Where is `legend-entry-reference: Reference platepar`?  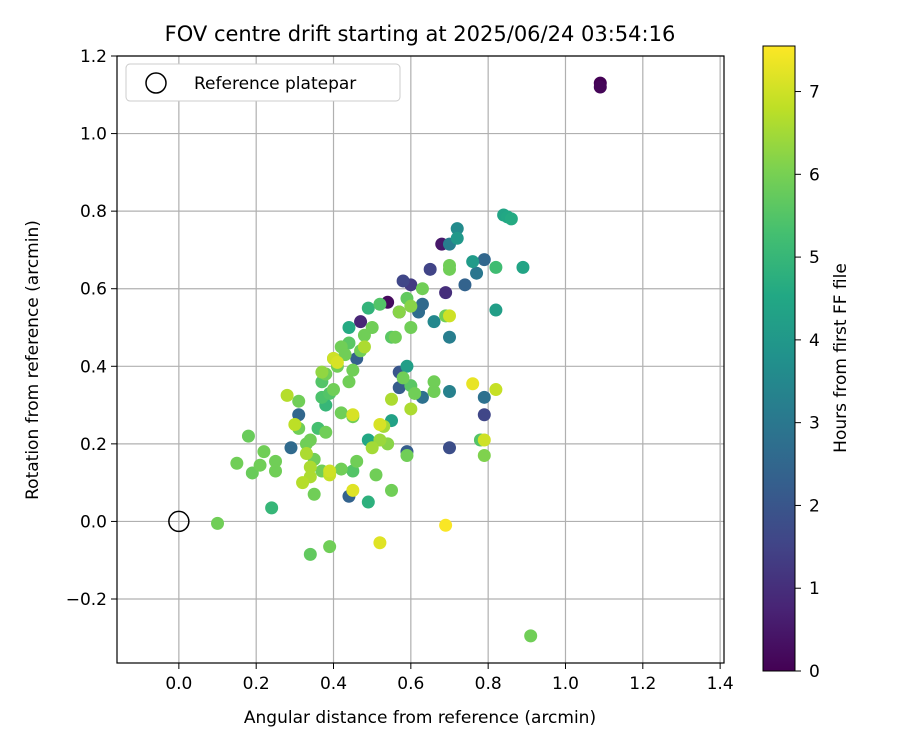 legend-entry-reference: Reference platepar is located at coordinates (275, 84).